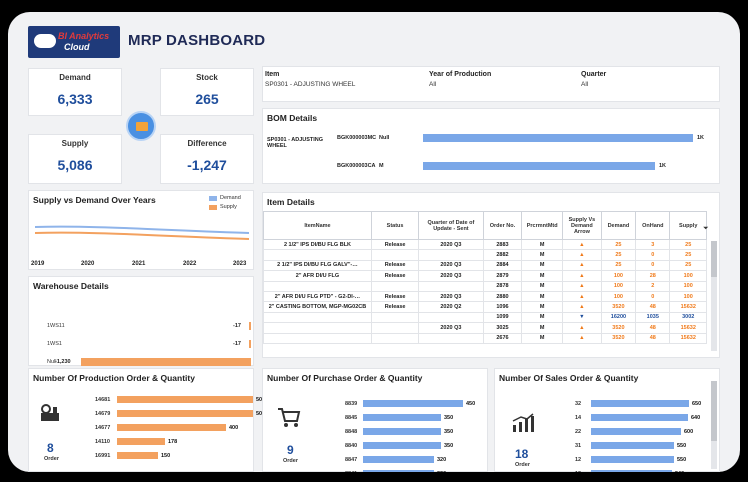 The height and width of the screenshot is (482, 748). What do you see at coordinates (395, 225) in the screenshot?
I see `column-header: Status` at bounding box center [395, 225].